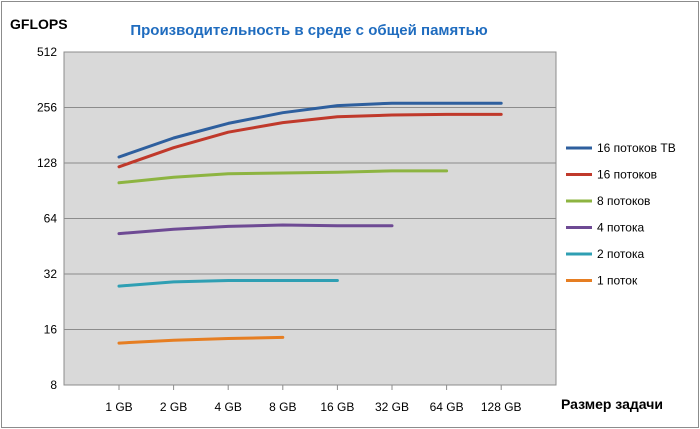 The width and height of the screenshot is (700, 429). I want to click on x-tick-label: 4 GB, so click(228, 407).